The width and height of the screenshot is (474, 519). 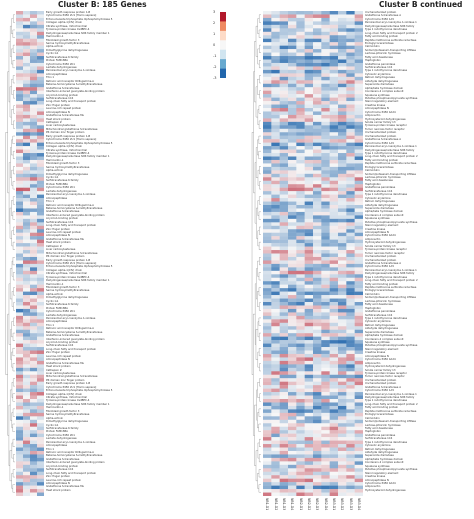 I want to click on row-label: Heat shock protein, so click(x=58, y=243).